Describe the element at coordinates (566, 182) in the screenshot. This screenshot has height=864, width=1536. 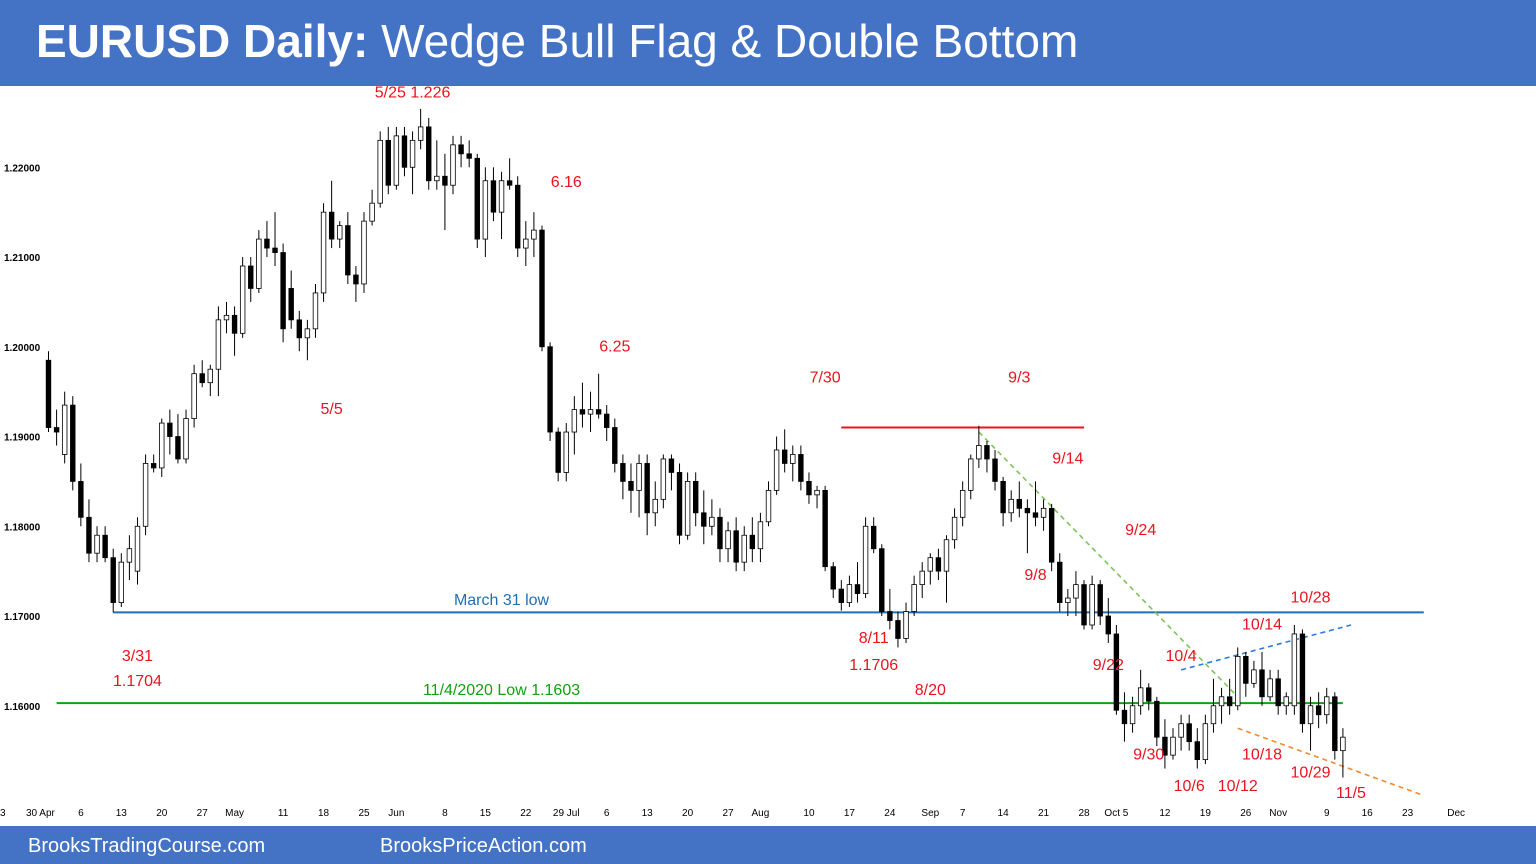
I see `annotation-label: 6.16` at that location.